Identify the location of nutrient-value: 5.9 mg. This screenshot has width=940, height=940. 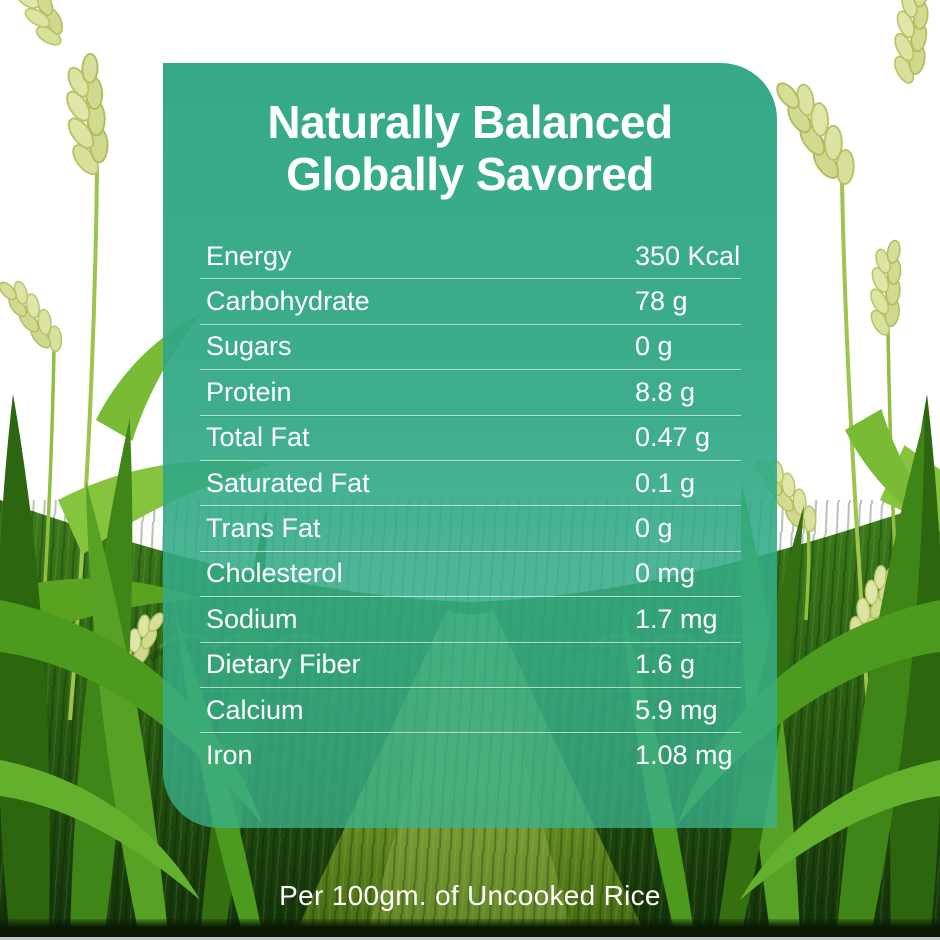
(676, 709).